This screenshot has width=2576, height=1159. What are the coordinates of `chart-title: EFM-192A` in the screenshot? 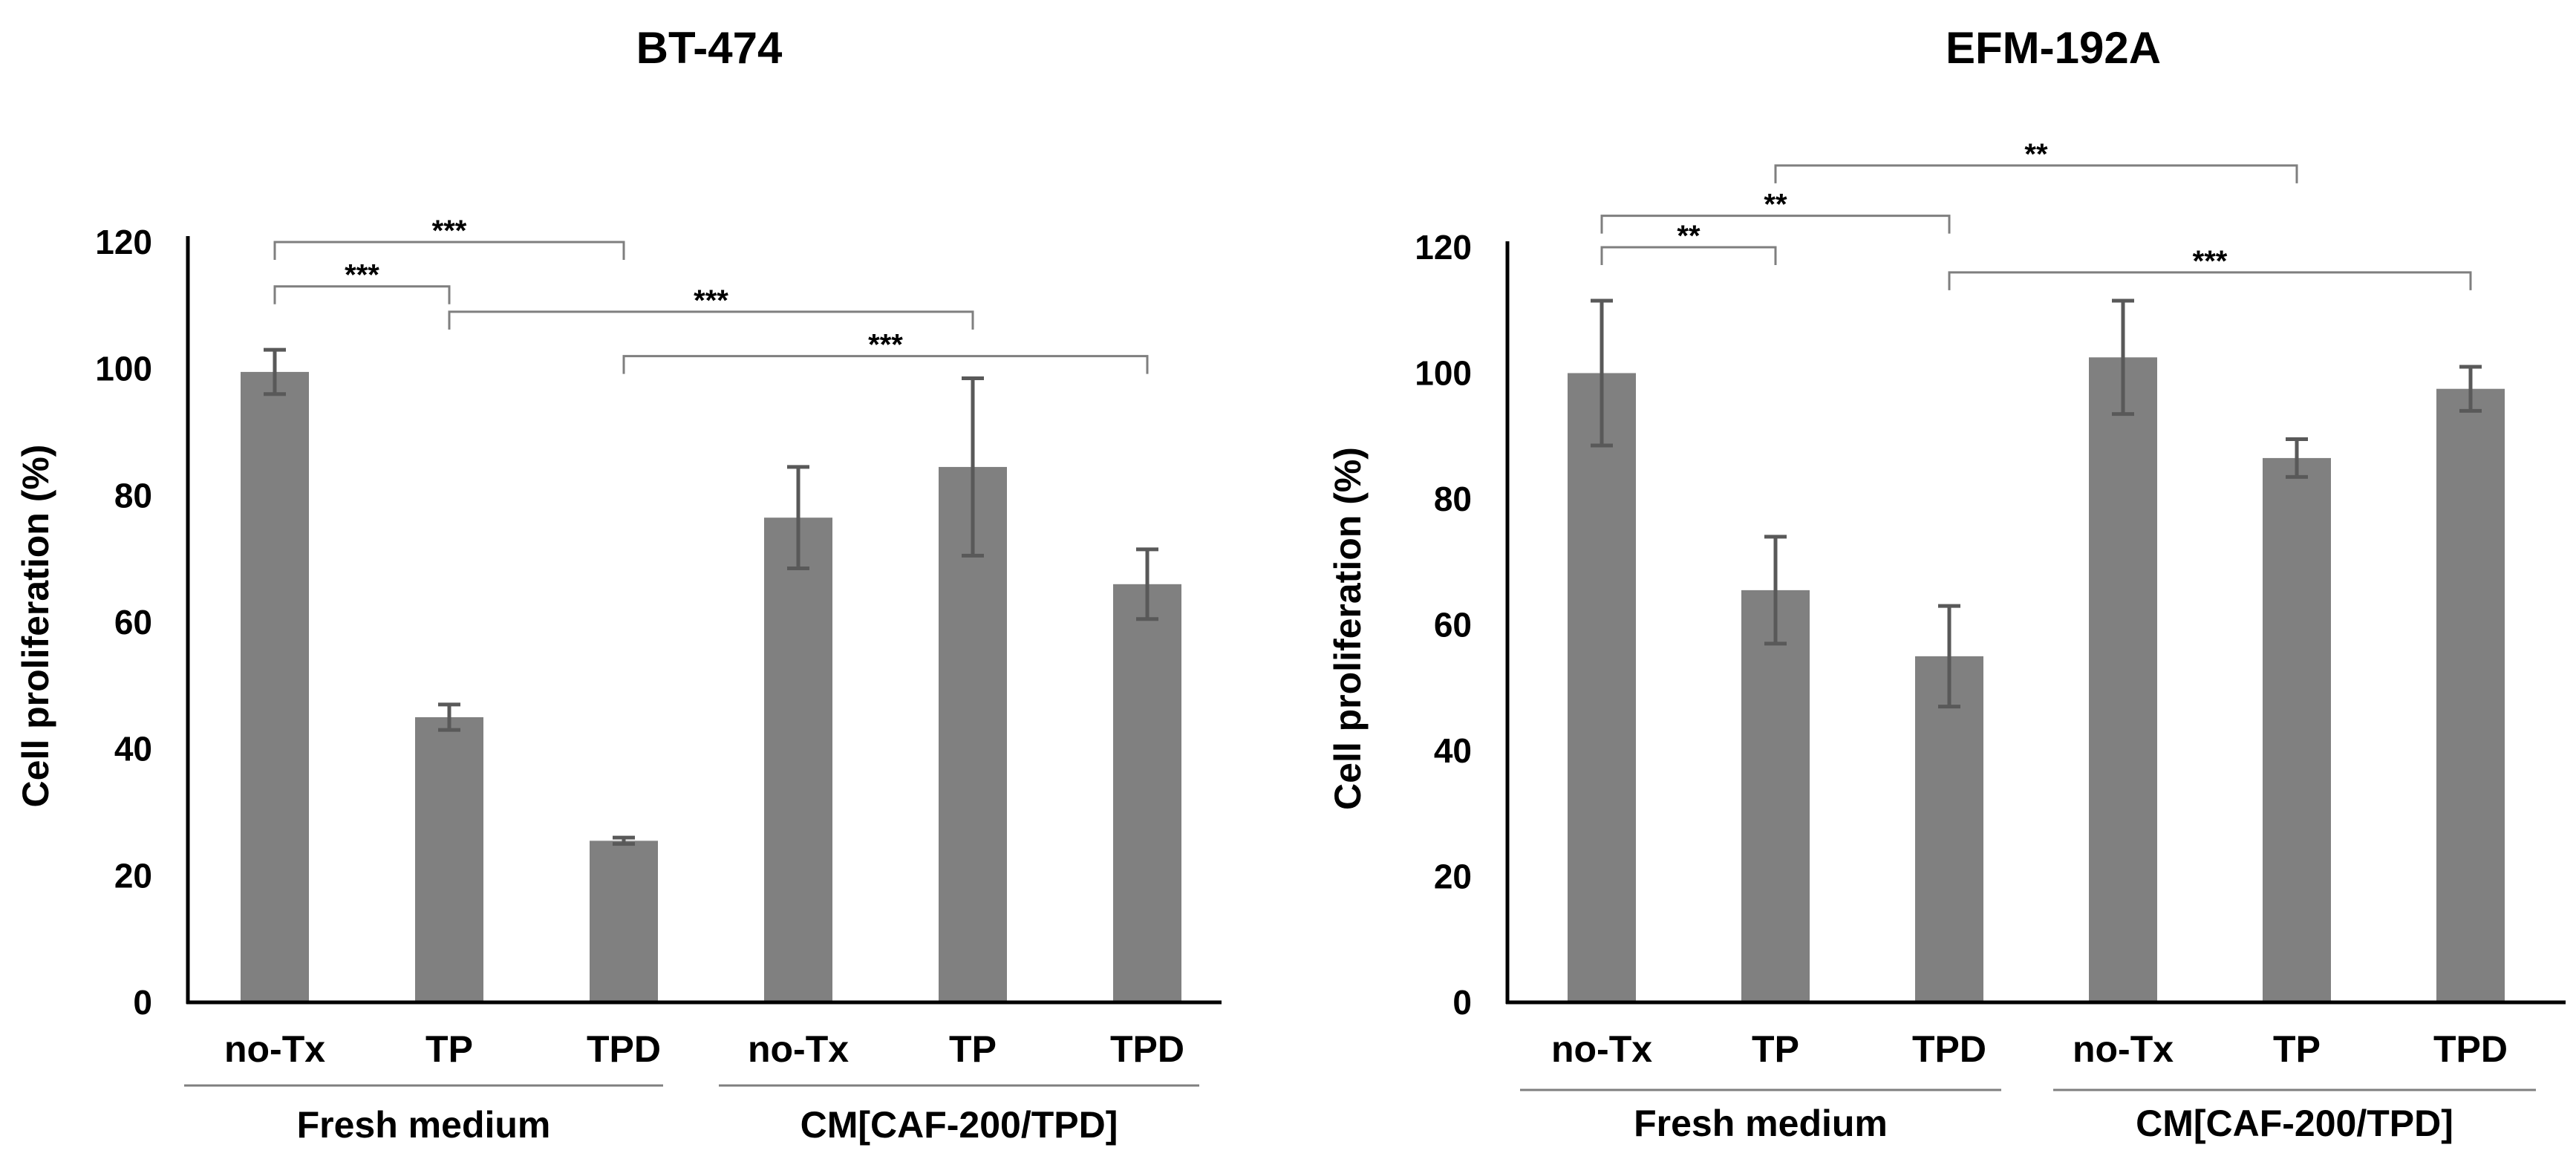 It's located at (2053, 48).